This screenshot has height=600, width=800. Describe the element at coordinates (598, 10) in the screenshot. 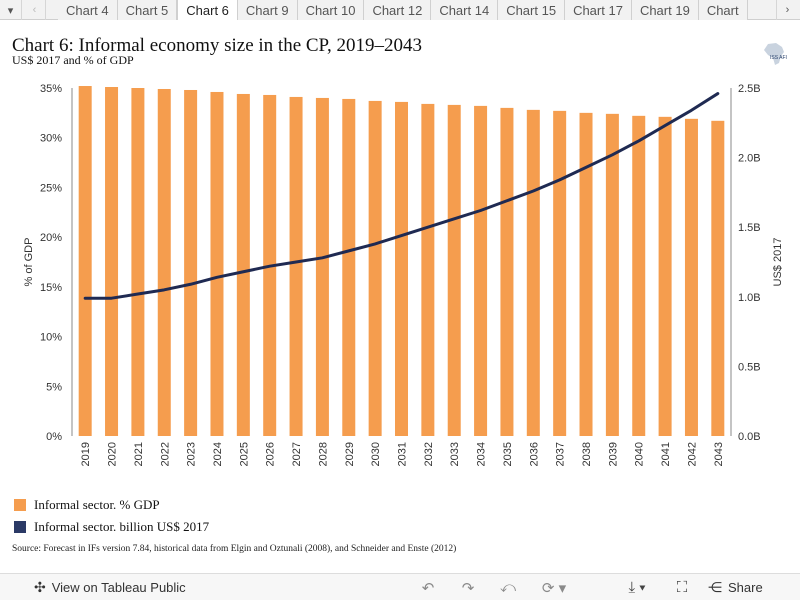

I see `tab-chart-17: Chart 17` at that location.